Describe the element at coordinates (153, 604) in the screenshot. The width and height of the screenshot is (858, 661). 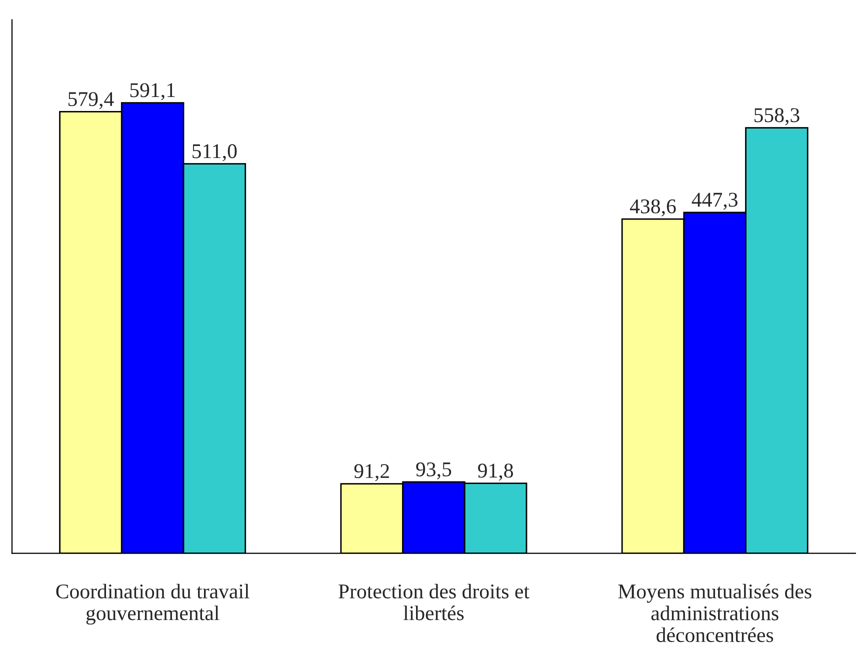
I see `x-tick-label: Coordination du travail gouvernemental` at that location.